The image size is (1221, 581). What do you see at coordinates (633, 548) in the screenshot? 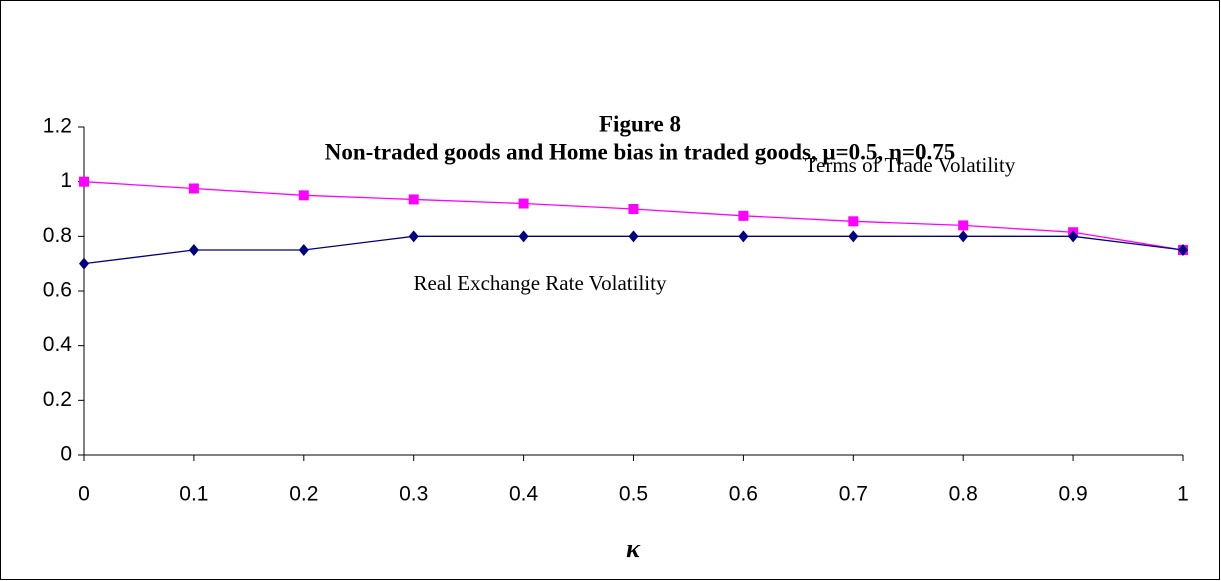
I see `x-axis-label: κ` at bounding box center [633, 548].